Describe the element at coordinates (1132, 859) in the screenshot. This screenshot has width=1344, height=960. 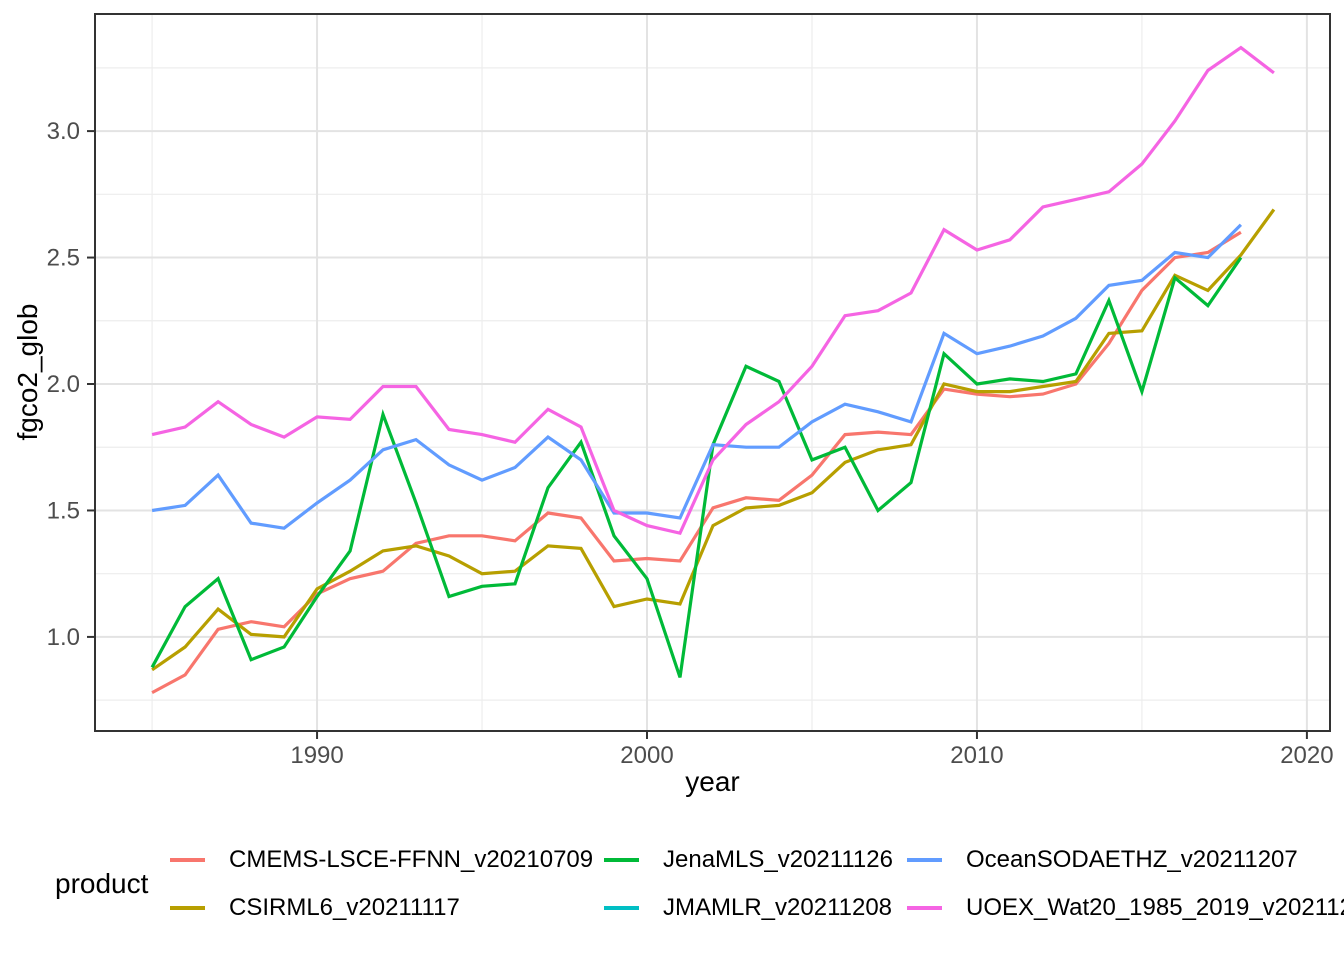
I see `legend-item-label: OceanSODAETHZ_v20211207` at that location.